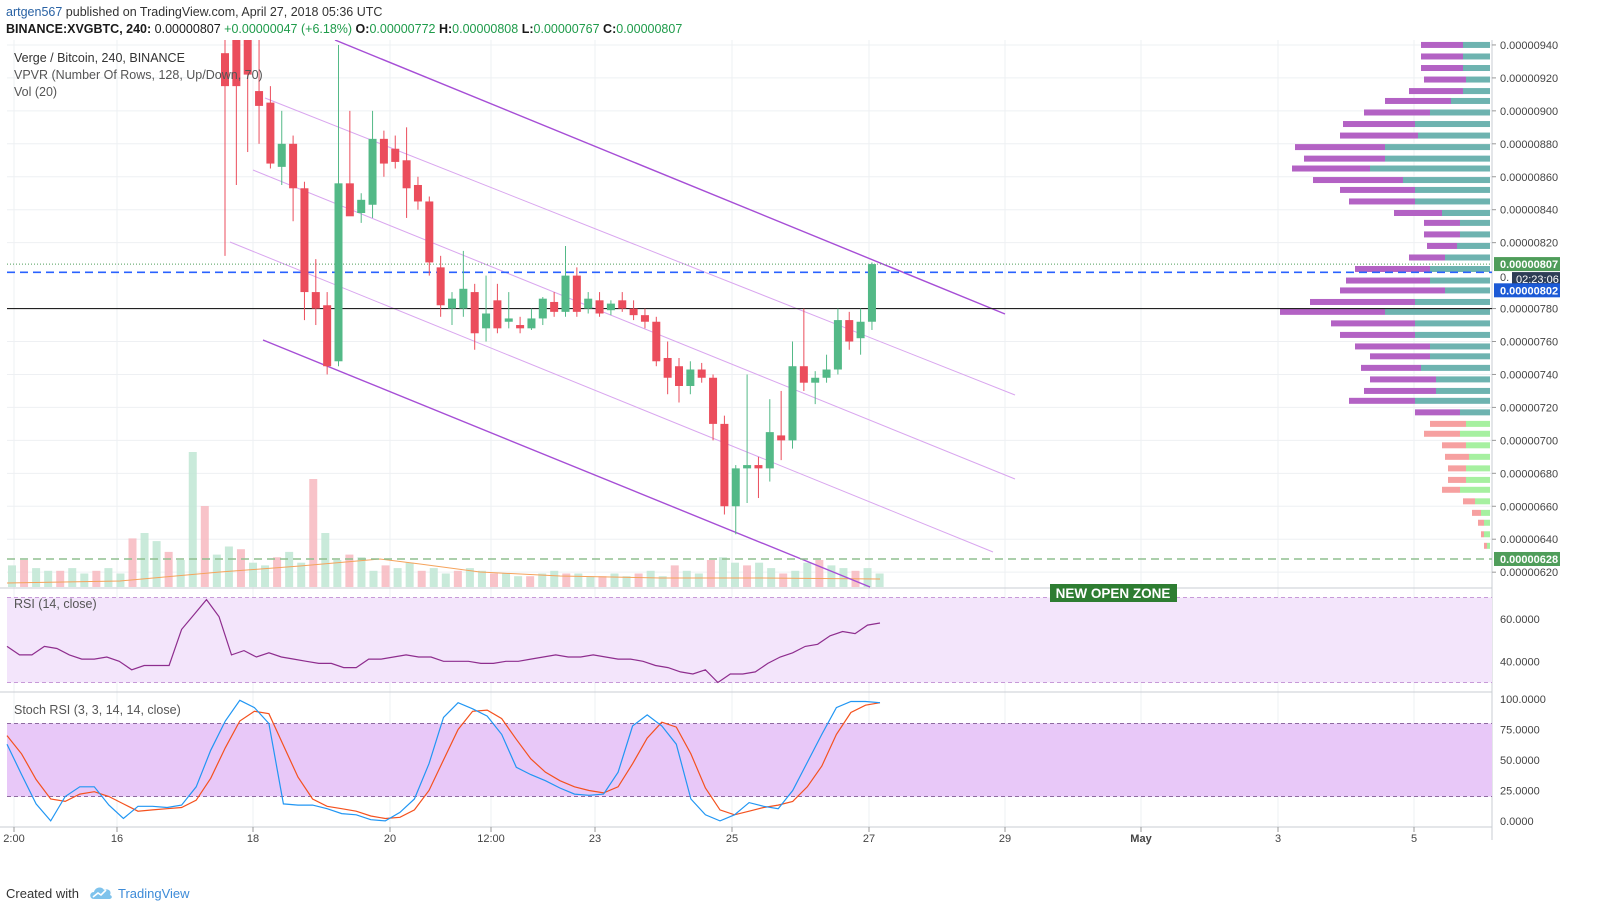 The width and height of the screenshot is (1623, 912). Describe the element at coordinates (1529, 310) in the screenshot. I see `price-tick-label: 0.00000780` at that location.